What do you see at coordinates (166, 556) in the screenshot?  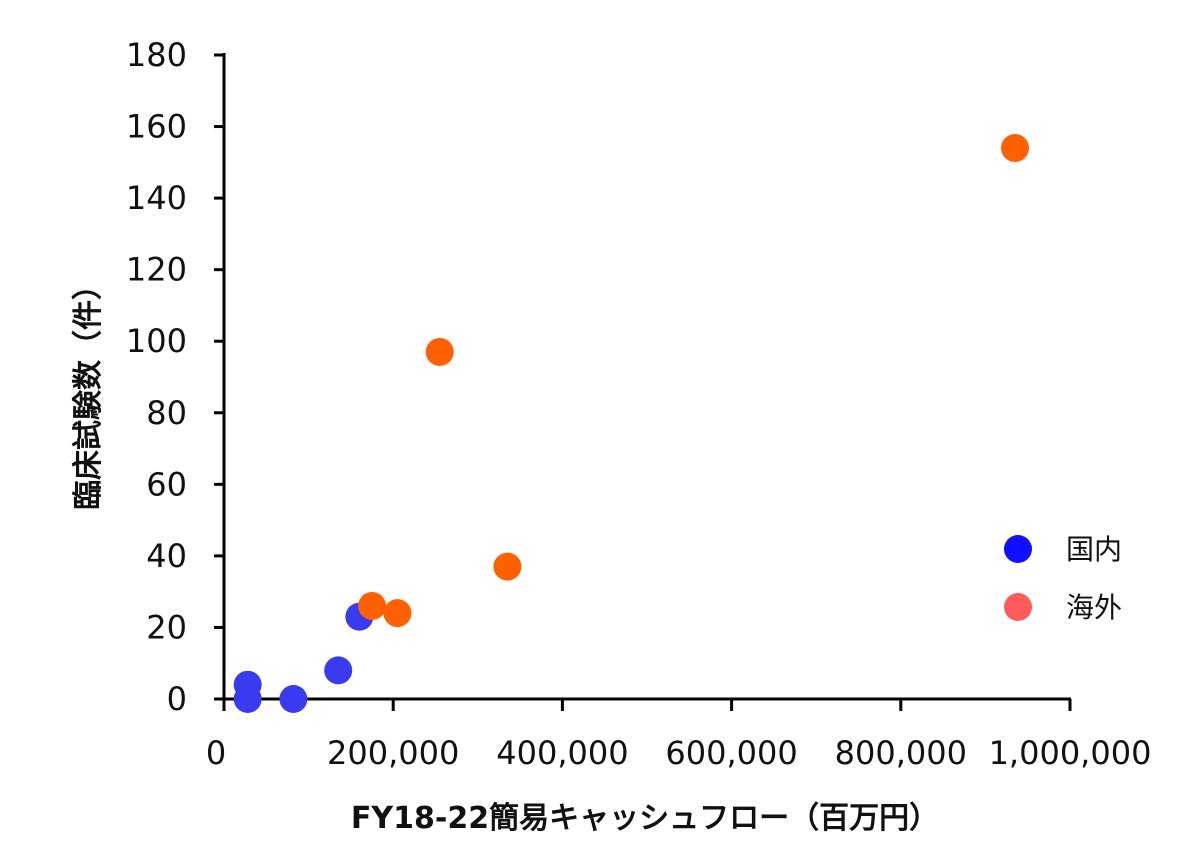 I see `y-tick-label: 40` at bounding box center [166, 556].